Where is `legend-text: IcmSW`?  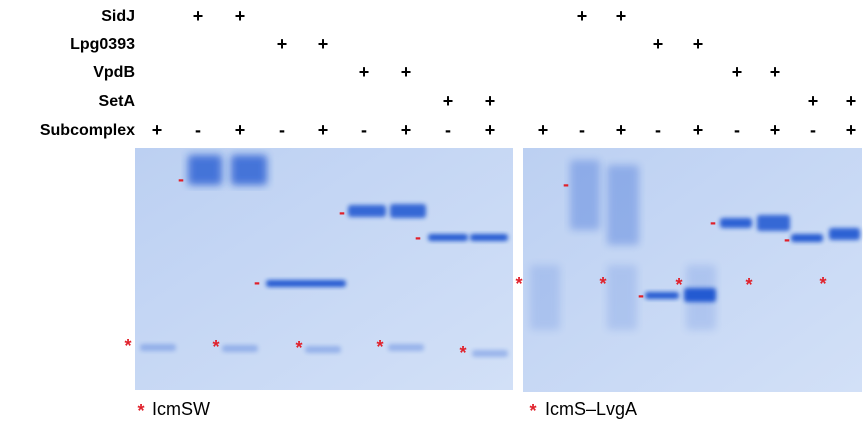
legend-text: IcmSW is located at coordinates (181, 409).